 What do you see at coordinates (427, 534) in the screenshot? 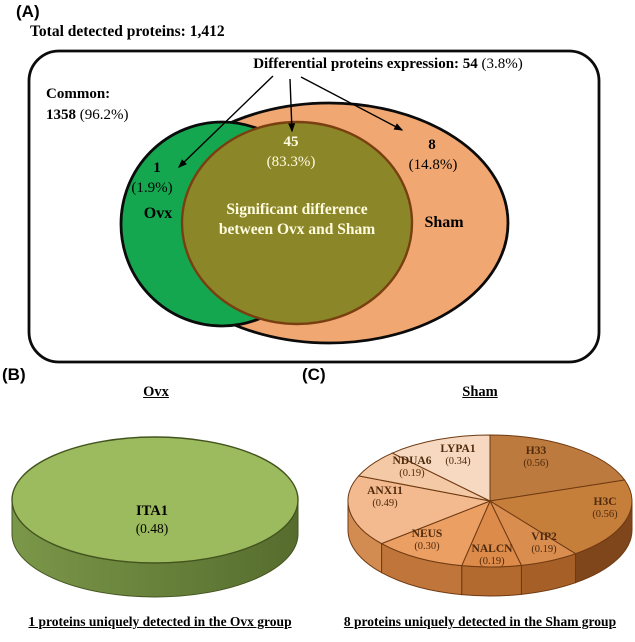
I see `slice-label-name: NEUS` at bounding box center [427, 534].